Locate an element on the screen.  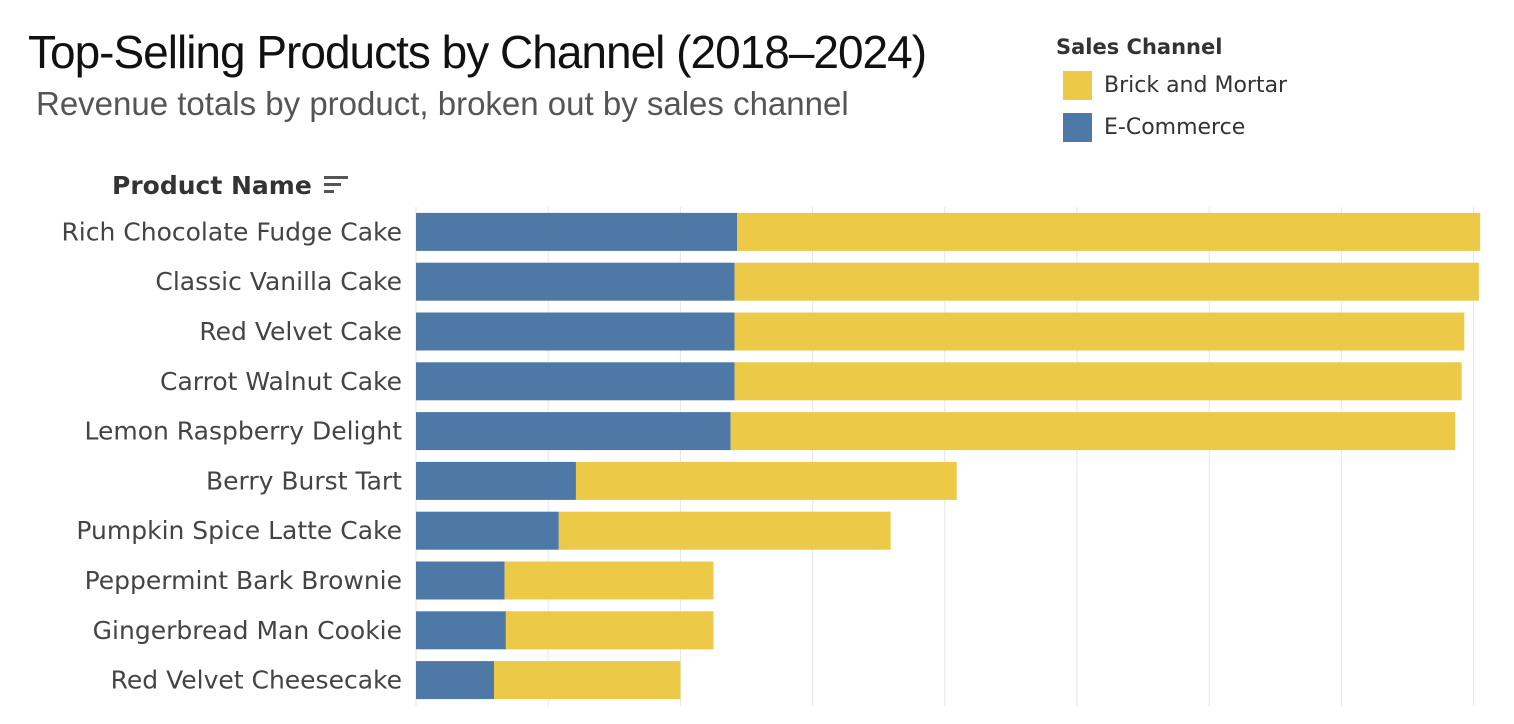
bar-brick-and-mortar-red-velvet-cheesecake is located at coordinates (587, 680).